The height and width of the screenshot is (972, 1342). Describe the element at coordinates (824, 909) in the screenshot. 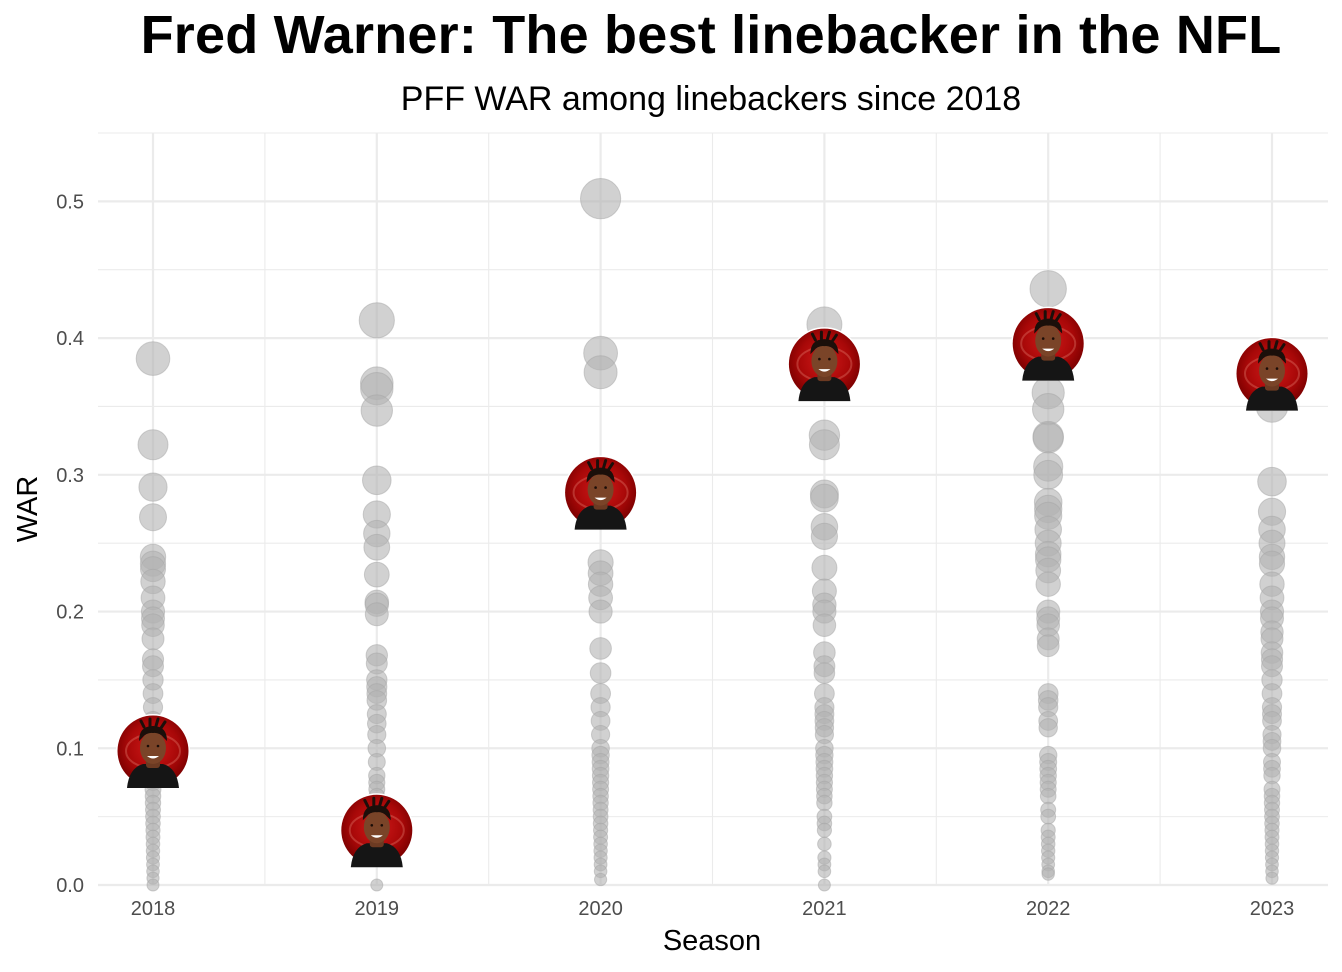

I see `x-tick-label: 2021` at that location.